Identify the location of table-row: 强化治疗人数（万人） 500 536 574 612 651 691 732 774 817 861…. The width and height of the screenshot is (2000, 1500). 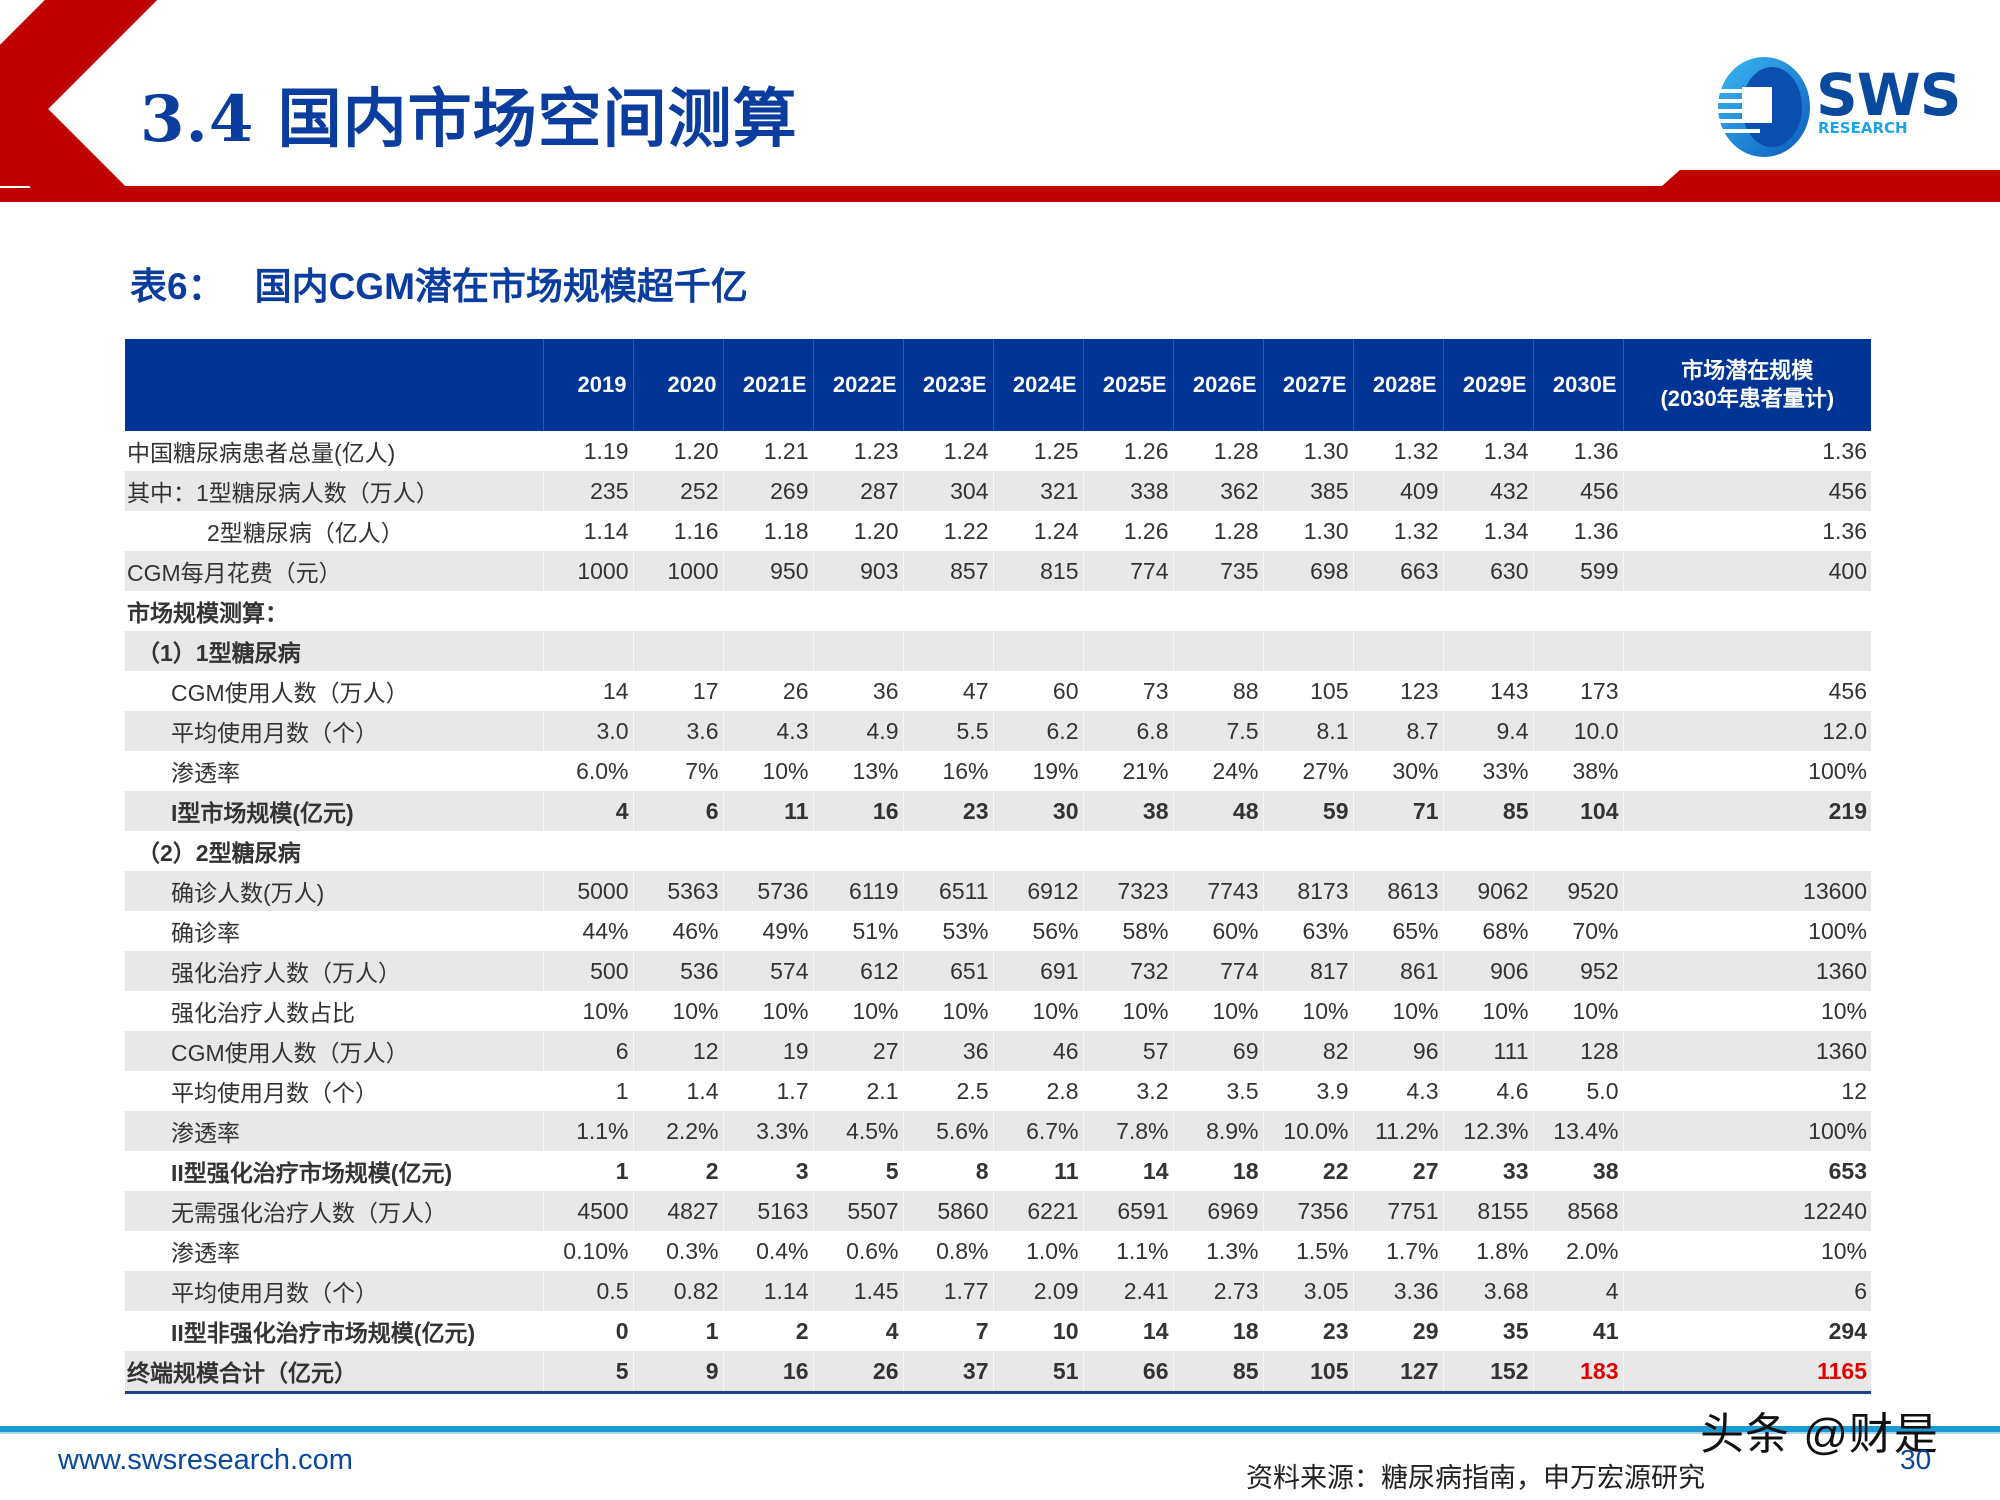
(998, 971).